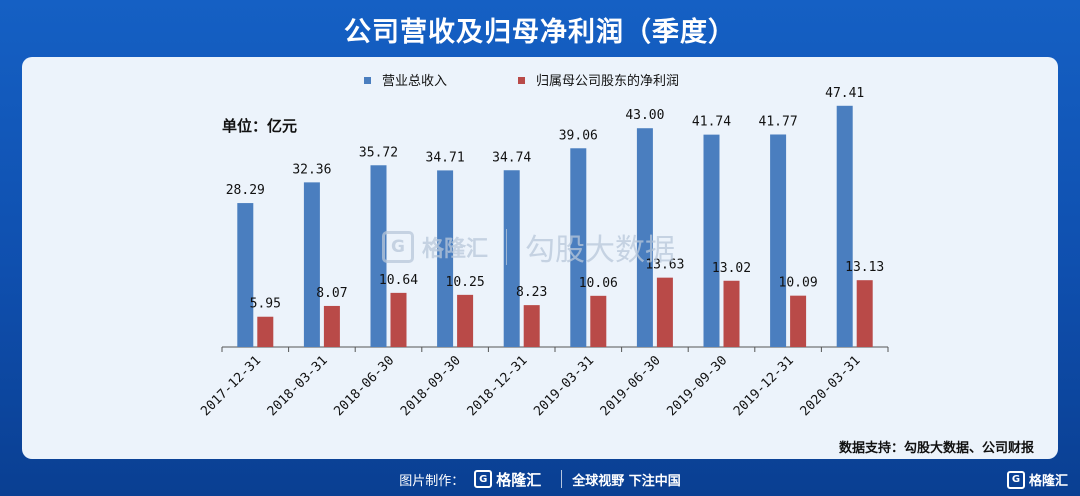  I want to click on revenue-data-label: 41.74, so click(711, 122).